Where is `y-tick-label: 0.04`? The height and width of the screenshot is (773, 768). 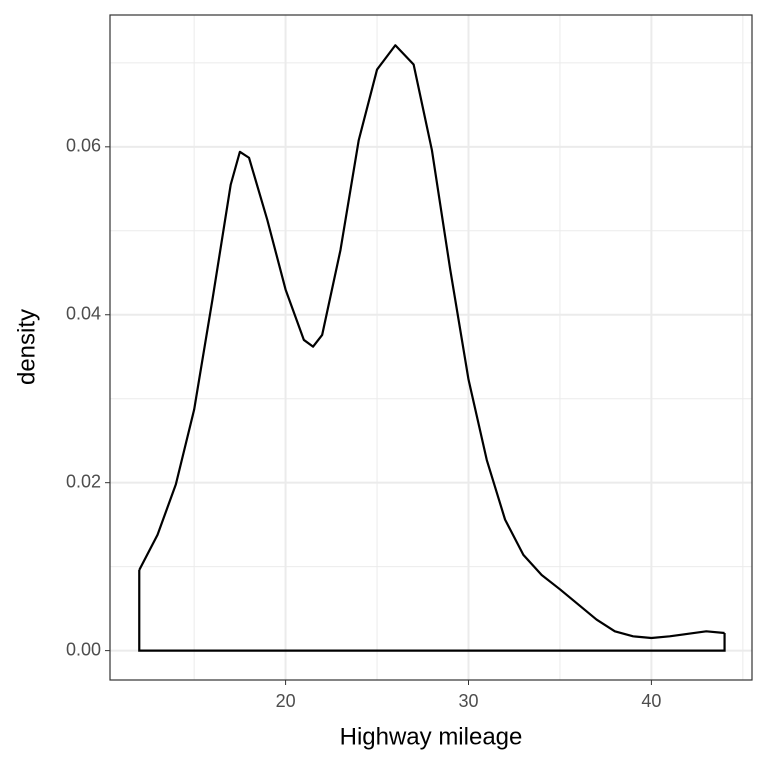
y-tick-label: 0.04 is located at coordinates (83, 314).